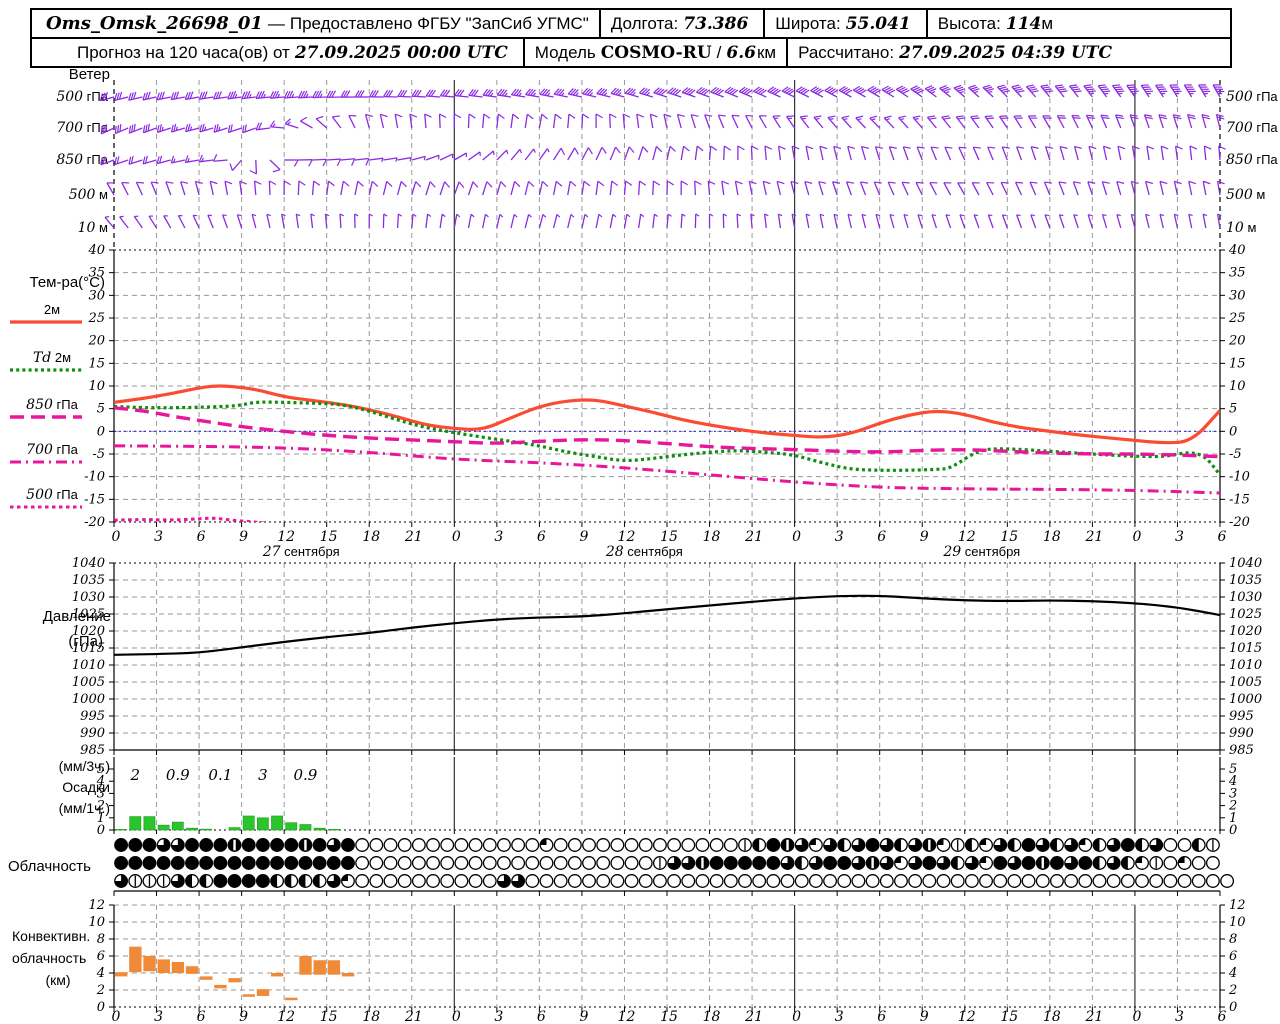 The width and height of the screenshot is (1280, 1024). Describe the element at coordinates (878, 23) in the screenshot. I see `latitude-value: 55.041` at that location.